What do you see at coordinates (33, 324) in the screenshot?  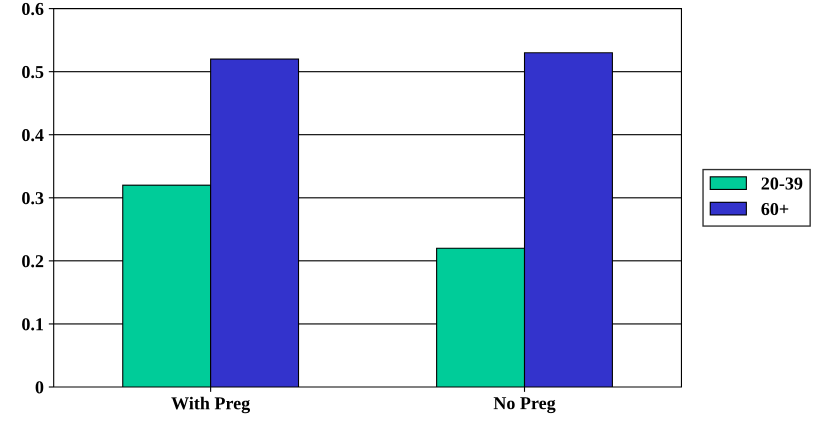 I see `y-tick-label: 0.1` at bounding box center [33, 324].